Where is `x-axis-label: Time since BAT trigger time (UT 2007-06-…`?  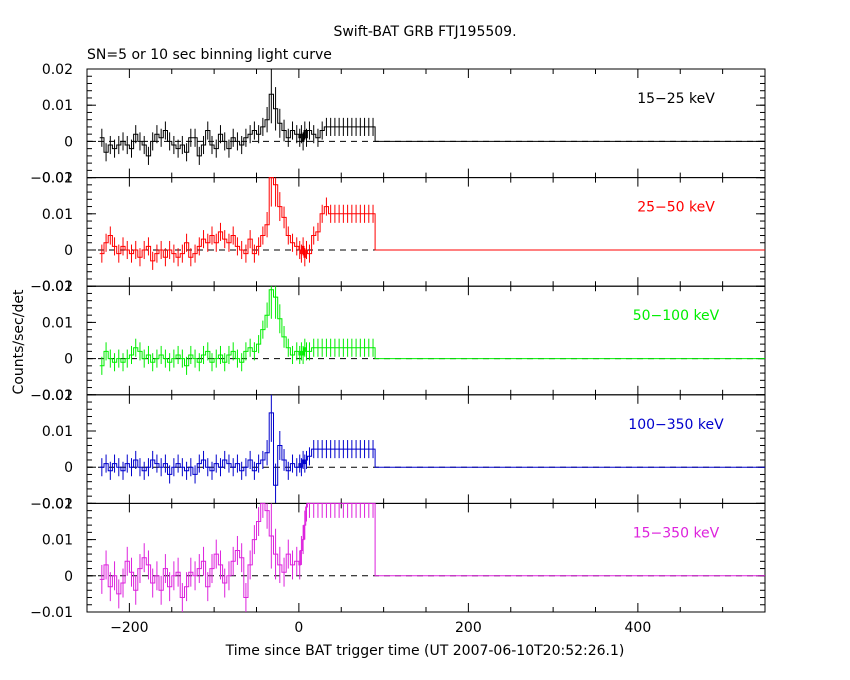 x-axis-label: Time since BAT trigger time (UT 2007-06-… is located at coordinates (425, 651).